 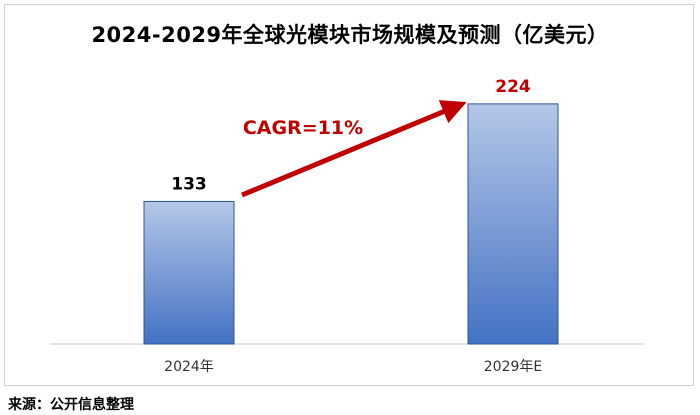 I want to click on value-label-1: 133, so click(x=189, y=184).